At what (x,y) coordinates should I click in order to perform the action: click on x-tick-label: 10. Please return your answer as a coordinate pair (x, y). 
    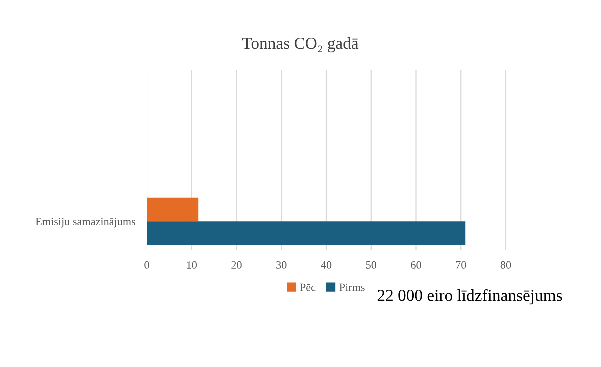
    Looking at the image, I should click on (192, 265).